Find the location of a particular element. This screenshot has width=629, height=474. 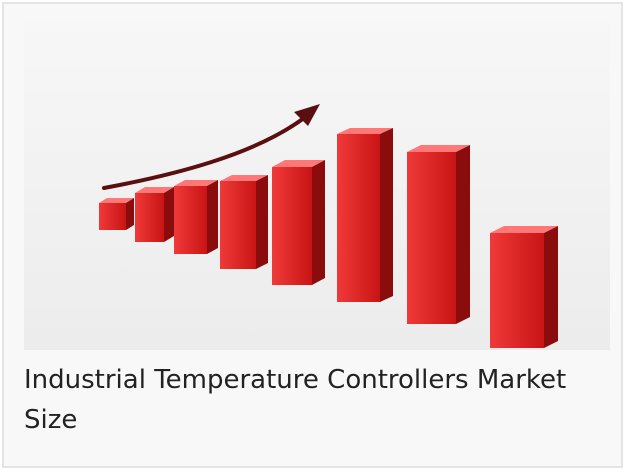

trend-arrow is located at coordinates (211, 147).